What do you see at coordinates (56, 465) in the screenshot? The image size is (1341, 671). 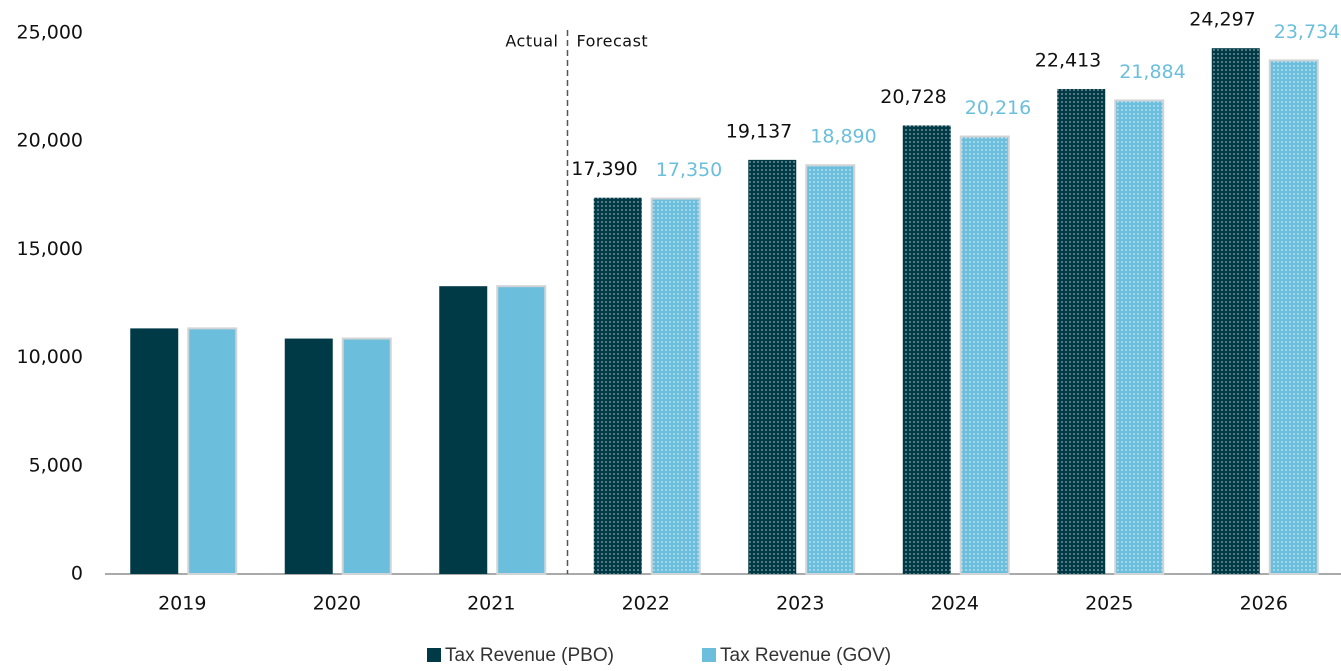 I see `y-tick-label: 5,000` at bounding box center [56, 465].